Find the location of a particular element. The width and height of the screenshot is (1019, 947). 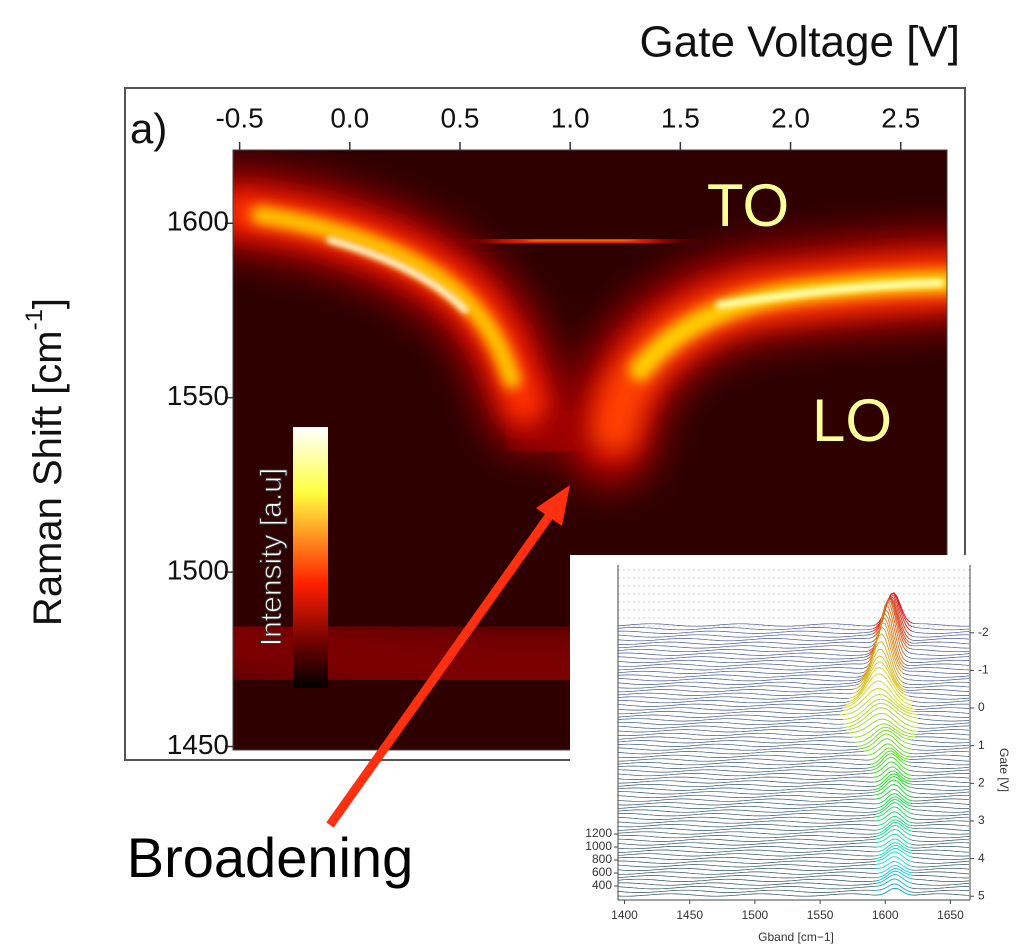

x-tick-label: 1.5 is located at coordinates (680, 117).